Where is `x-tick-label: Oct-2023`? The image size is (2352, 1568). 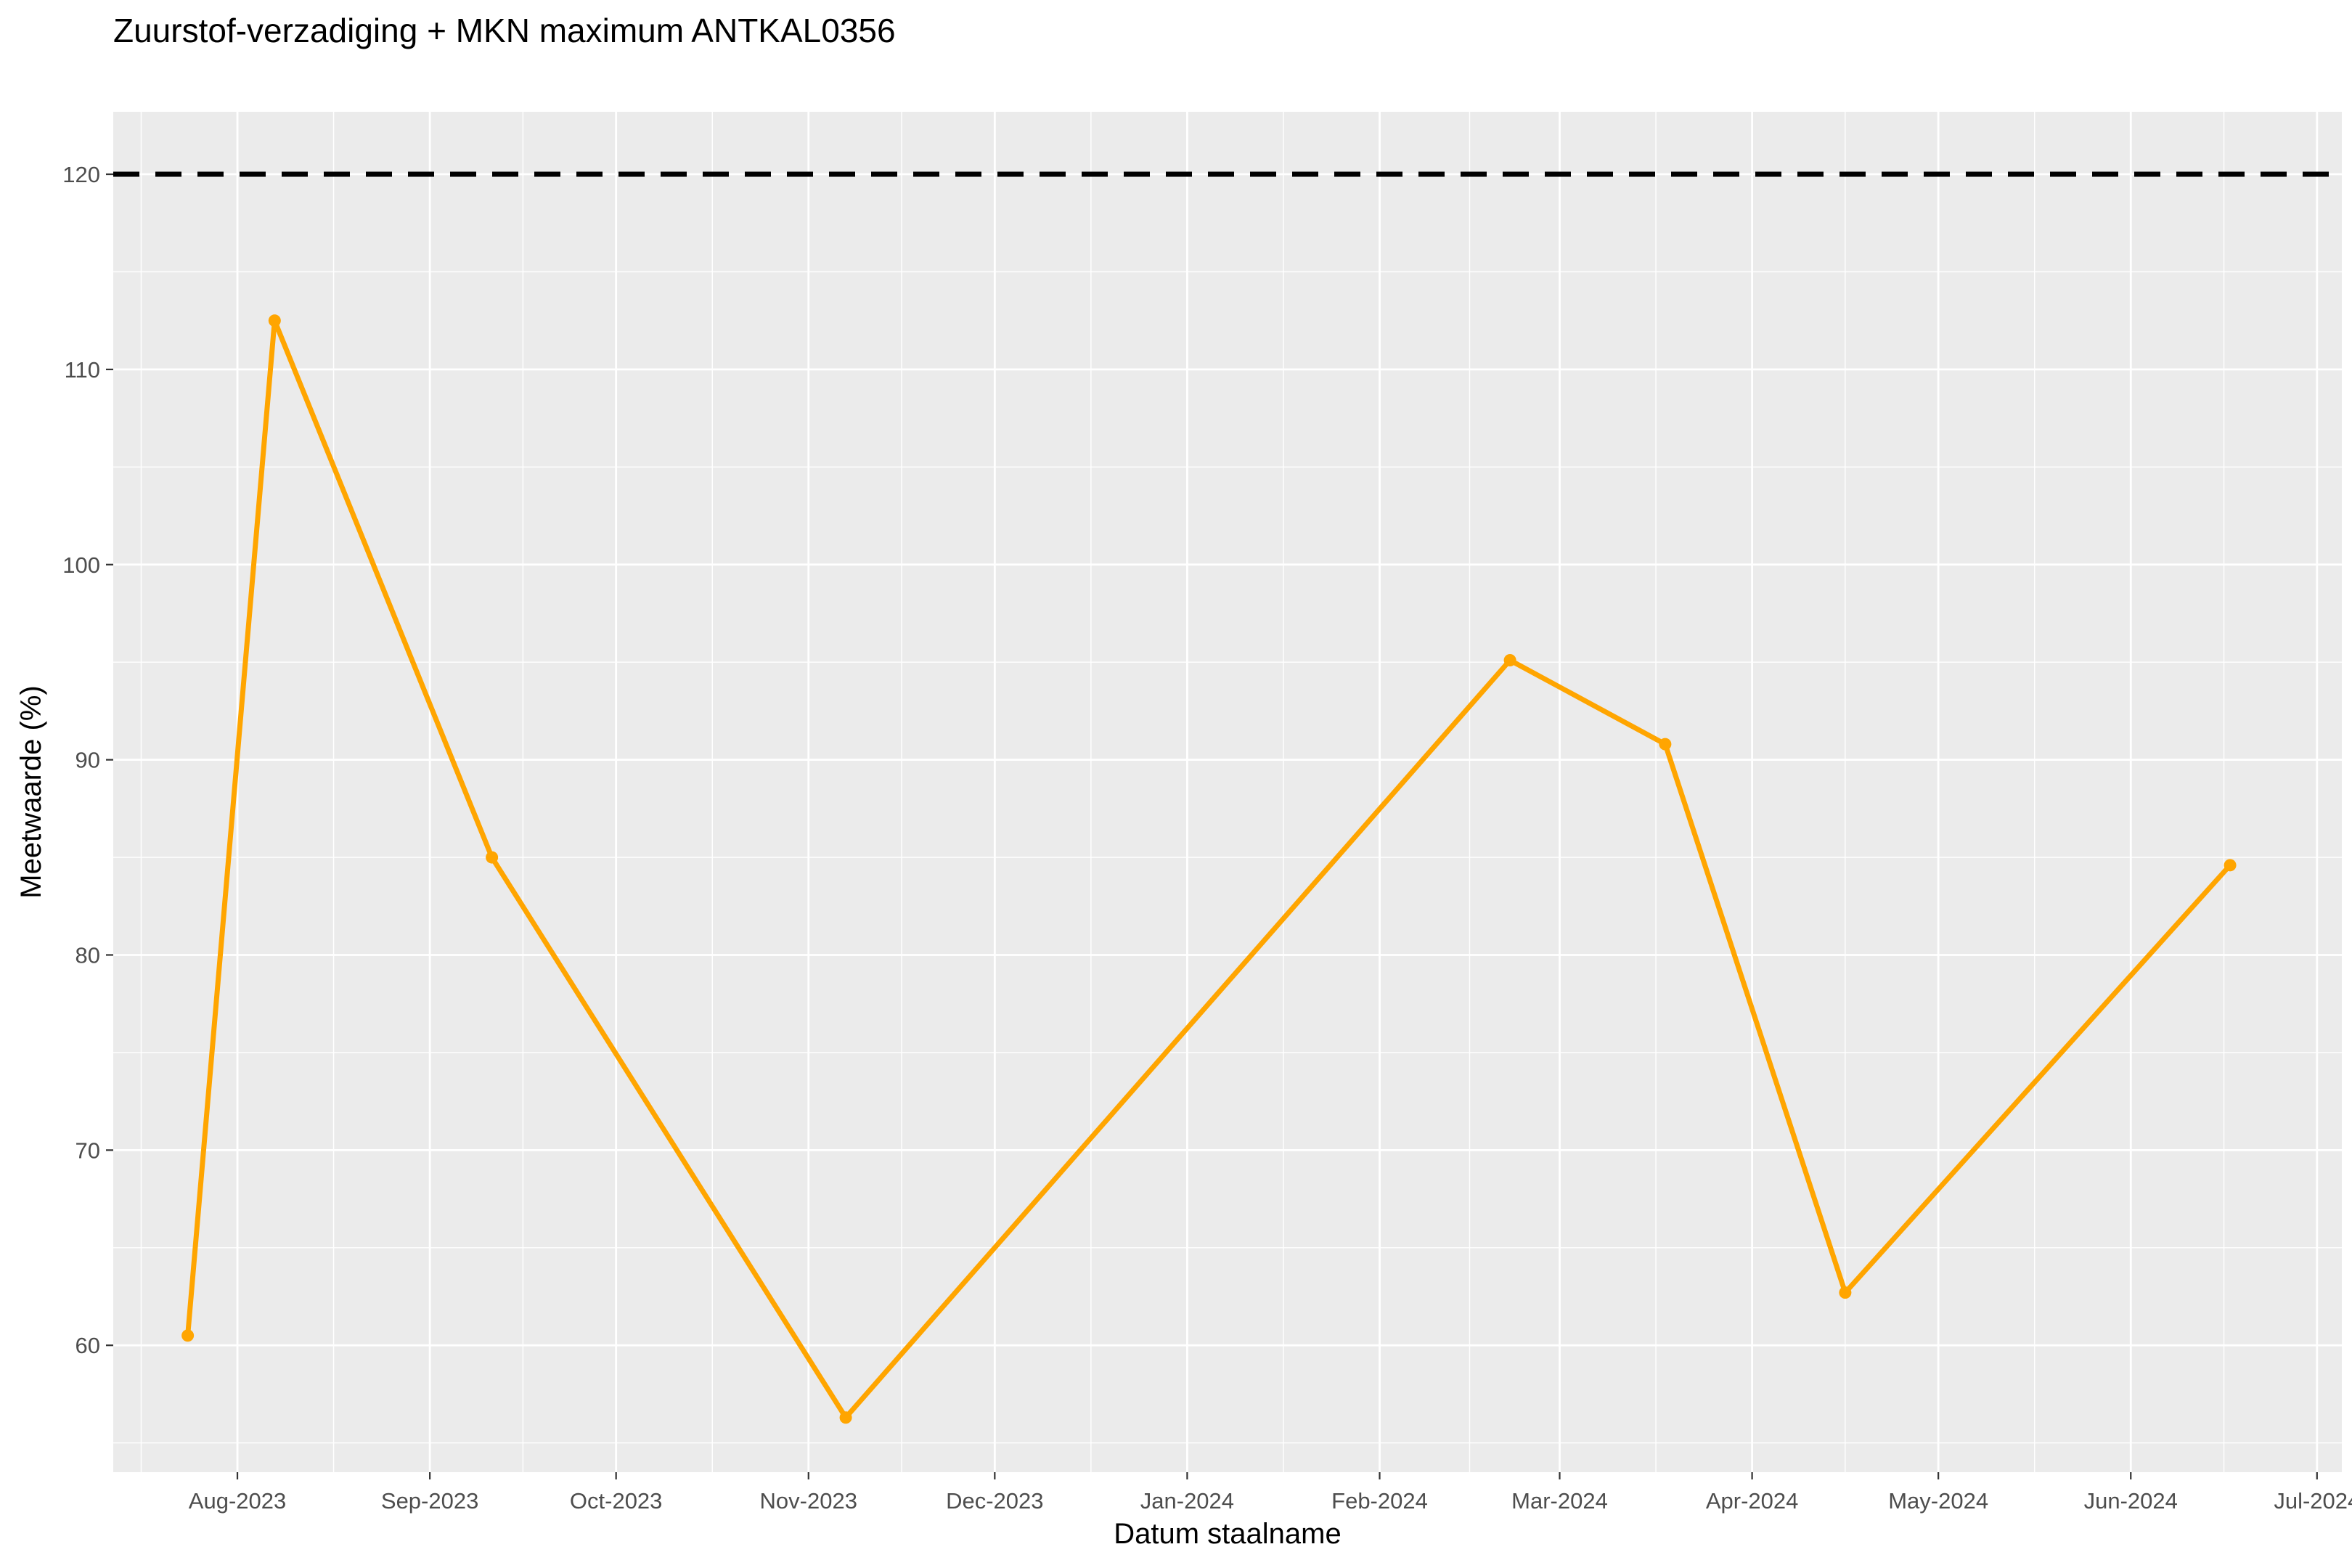 x-tick-label: Oct-2023 is located at coordinates (616, 1501).